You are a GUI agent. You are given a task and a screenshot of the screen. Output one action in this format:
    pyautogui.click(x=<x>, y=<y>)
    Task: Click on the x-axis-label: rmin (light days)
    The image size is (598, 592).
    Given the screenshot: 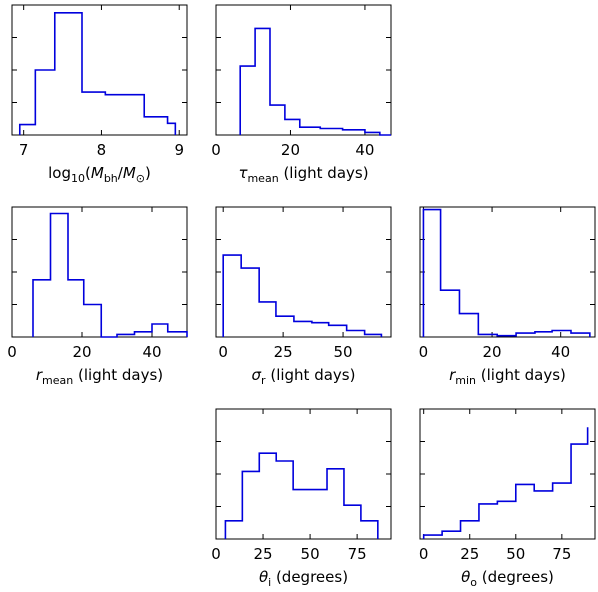 What is the action you would take?
    pyautogui.click(x=507, y=376)
    